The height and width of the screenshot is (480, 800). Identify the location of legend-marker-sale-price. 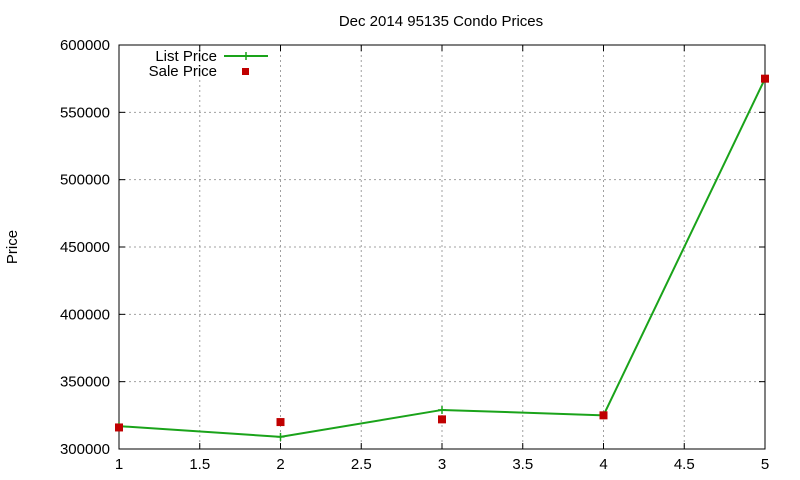
(245, 71).